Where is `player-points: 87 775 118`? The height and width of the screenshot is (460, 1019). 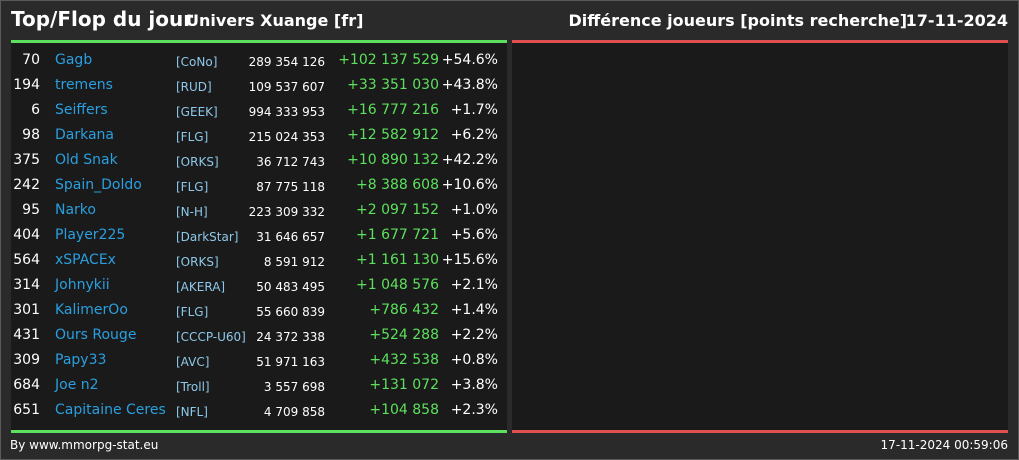 player-points: 87 775 118 is located at coordinates (290, 187).